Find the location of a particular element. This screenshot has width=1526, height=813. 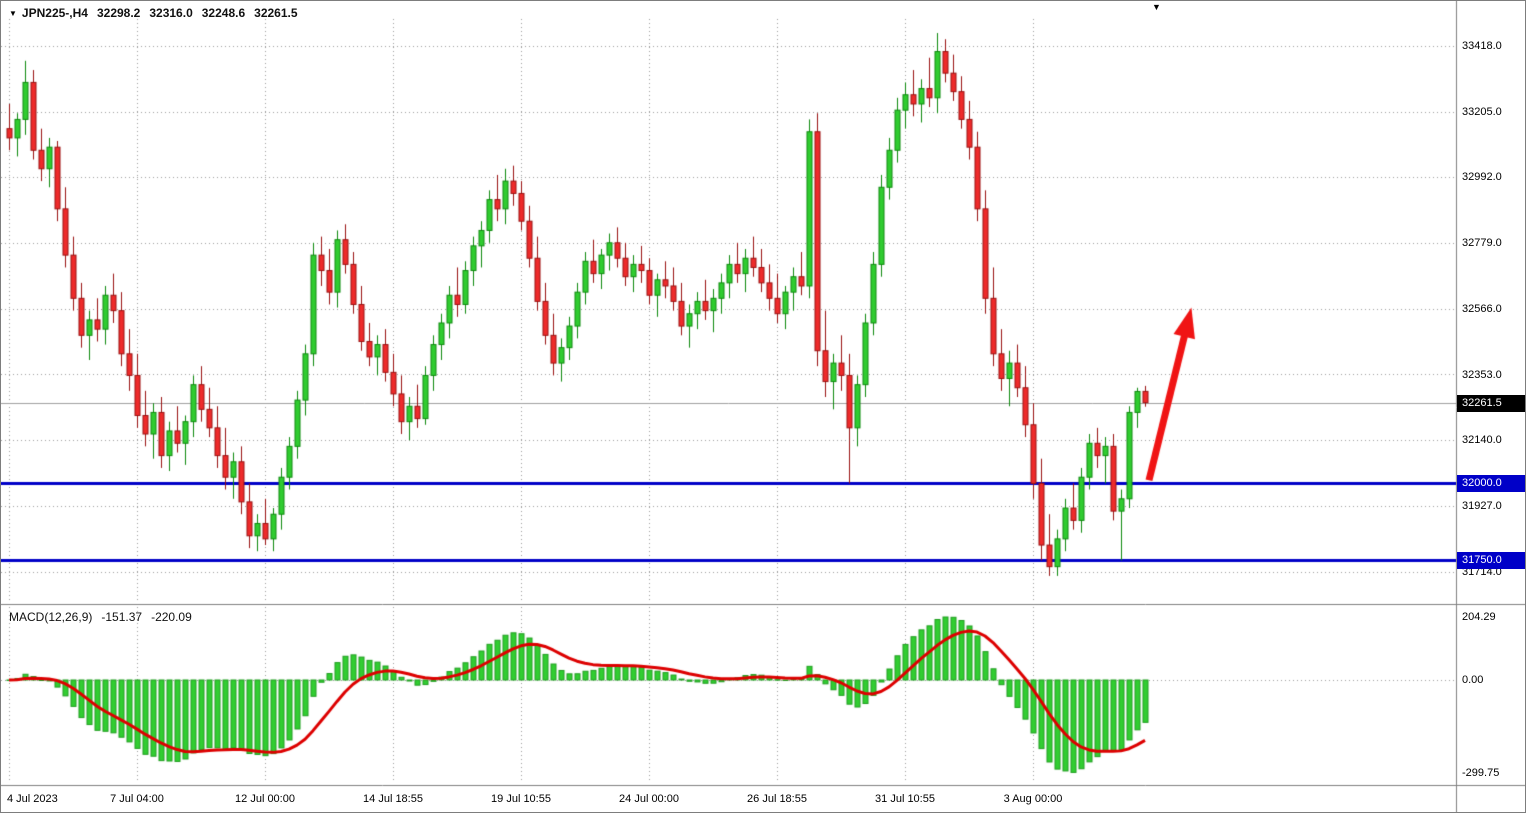

ohlc-open: 32298.2 is located at coordinates (118, 13).